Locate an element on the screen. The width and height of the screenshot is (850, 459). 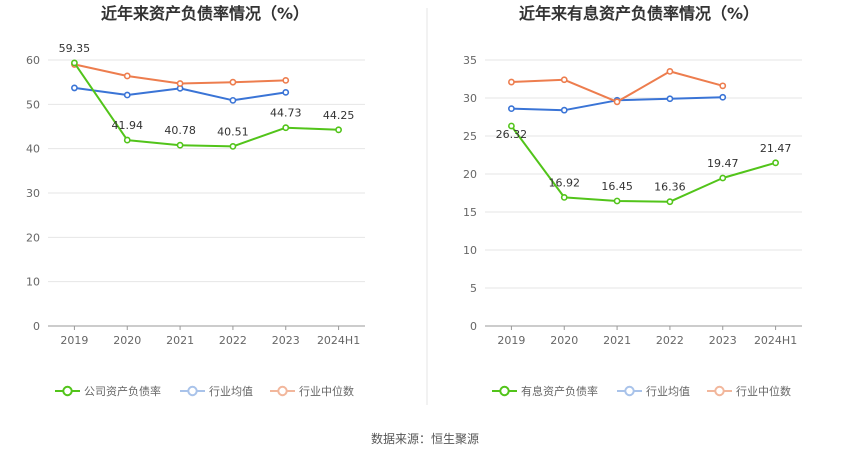
legend-label: 有息资产负债率 is located at coordinates (559, 391).